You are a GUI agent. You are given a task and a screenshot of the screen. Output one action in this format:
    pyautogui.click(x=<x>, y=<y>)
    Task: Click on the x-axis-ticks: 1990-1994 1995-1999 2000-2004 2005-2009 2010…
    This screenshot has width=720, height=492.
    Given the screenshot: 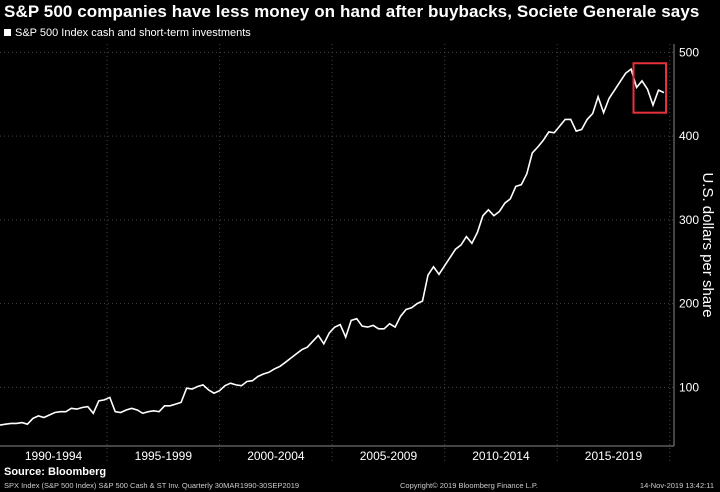 What is the action you would take?
    pyautogui.click(x=334, y=456)
    